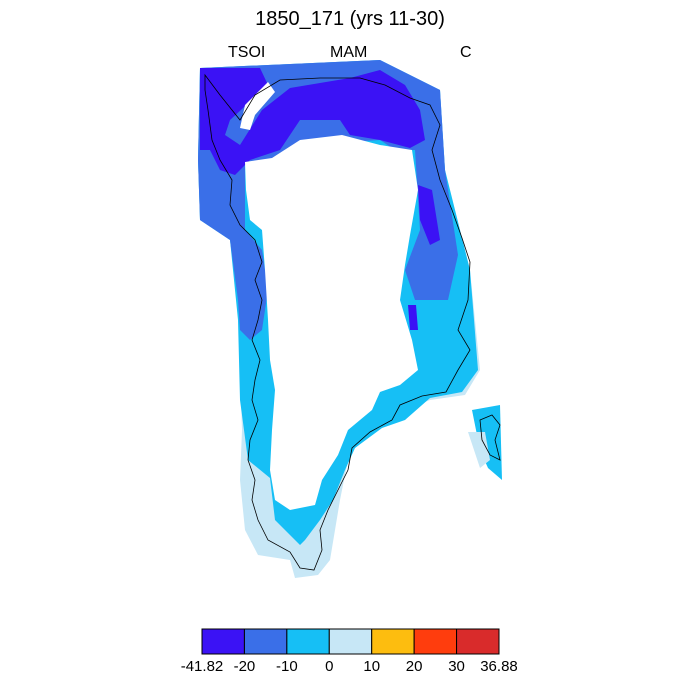 Image resolution: width=700 pixels, height=700 pixels. Describe the element at coordinates (331, 322) in the screenshot. I see `ice-sheet-interior` at that location.